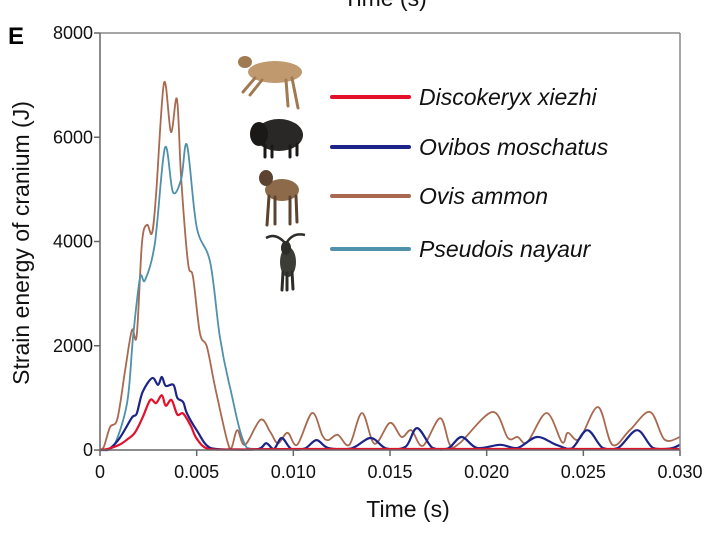  What do you see at coordinates (389, 472) in the screenshot?
I see `x-tick-label: 0.015` at bounding box center [389, 472].